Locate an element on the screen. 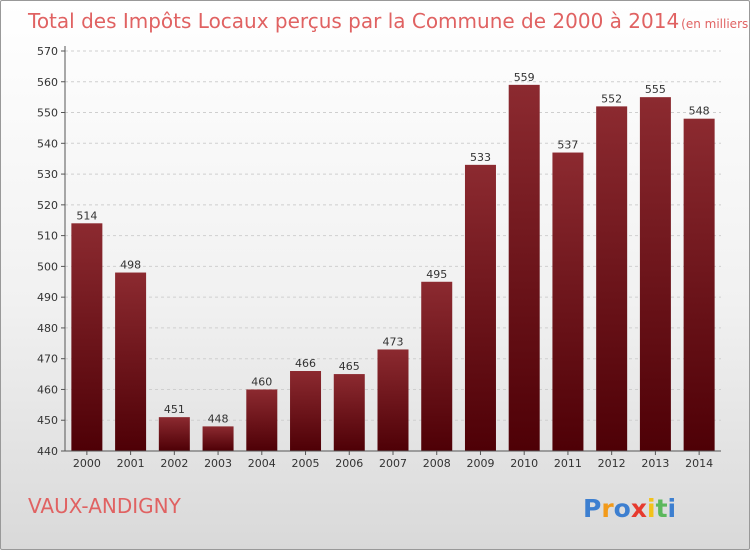  data-label: 466 is located at coordinates (305, 363).